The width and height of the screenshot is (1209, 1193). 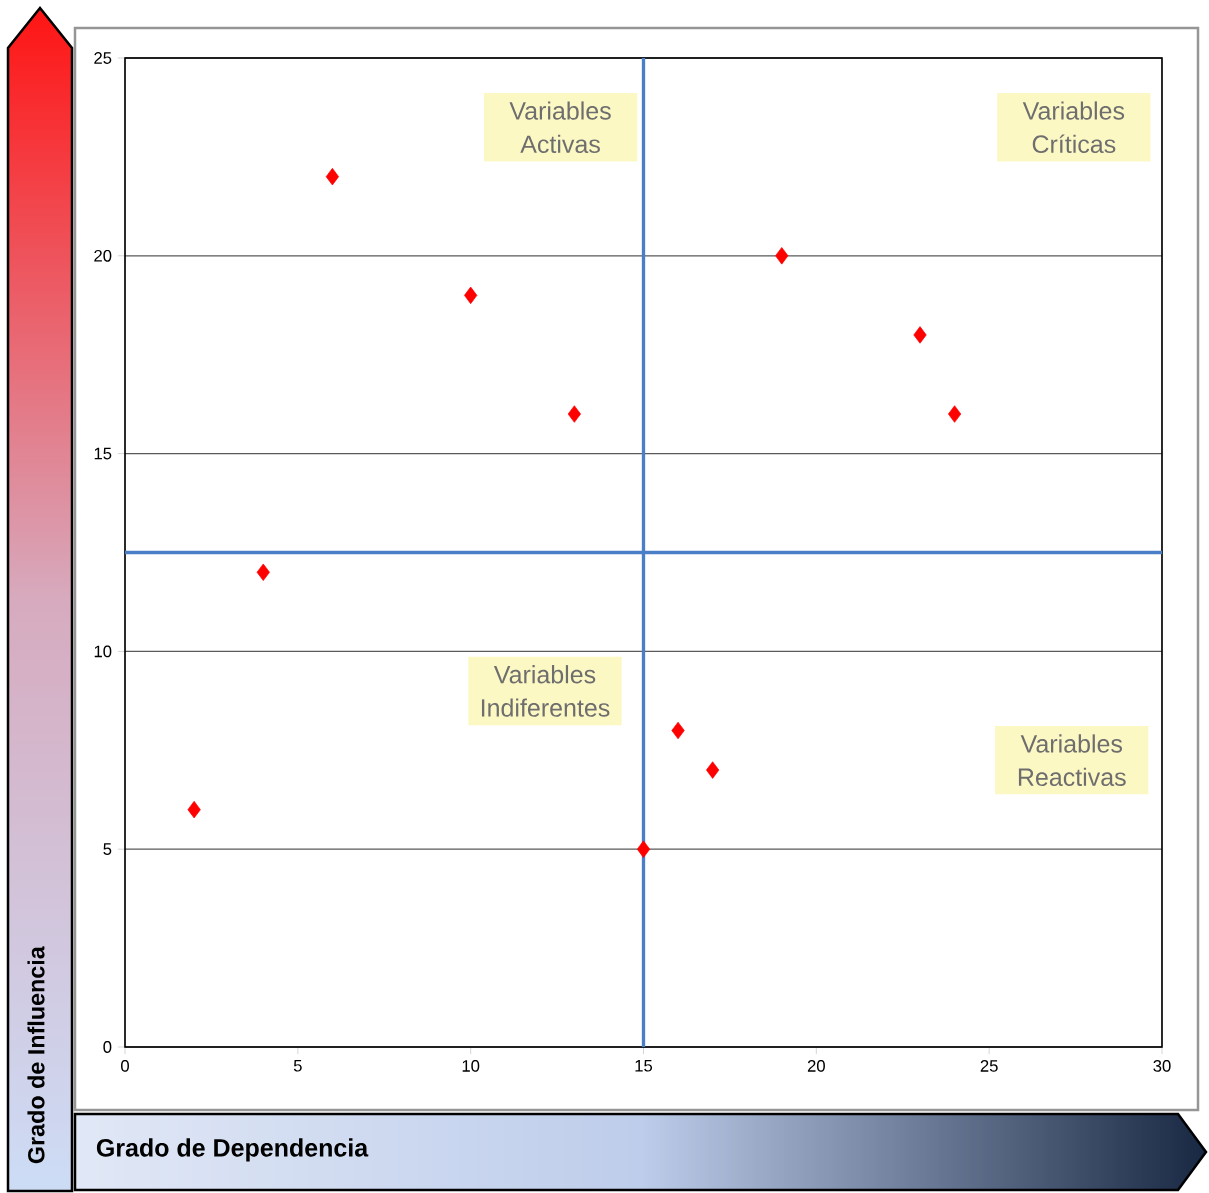 What do you see at coordinates (103, 651) in the screenshot?
I see `y-tick-label: 10` at bounding box center [103, 651].